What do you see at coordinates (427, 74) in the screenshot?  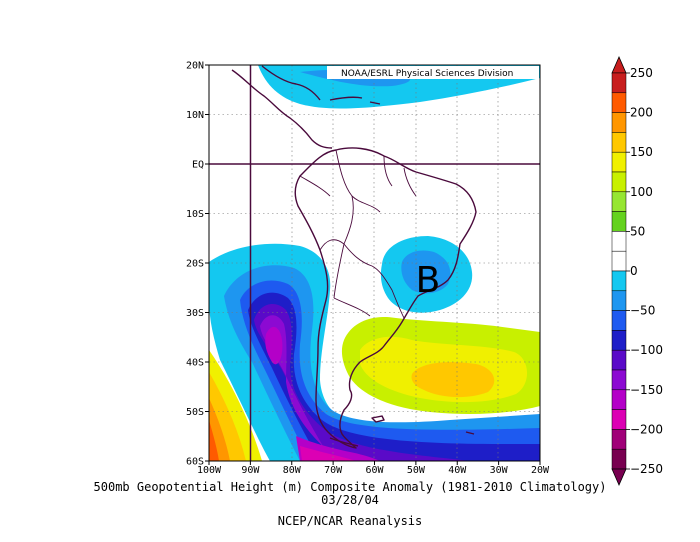 I see `credit-text: NOAA/ESRL Physical Sciences Division` at bounding box center [427, 74].